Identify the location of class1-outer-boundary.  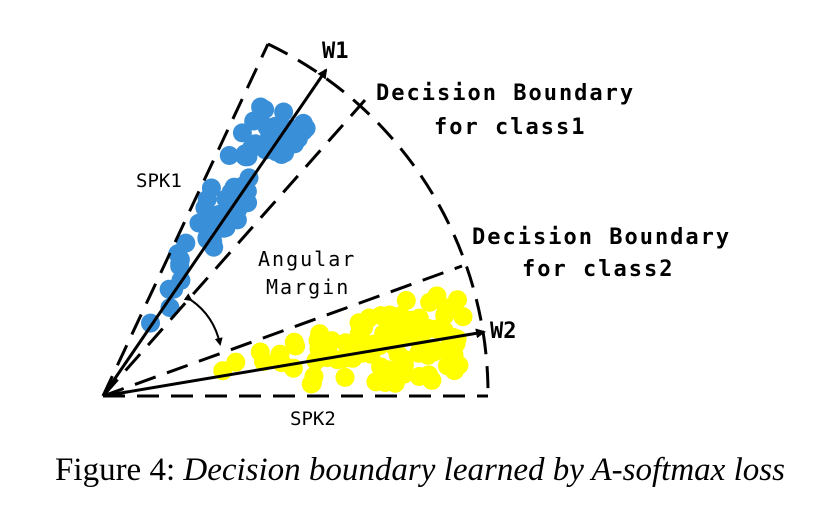
(185, 220).